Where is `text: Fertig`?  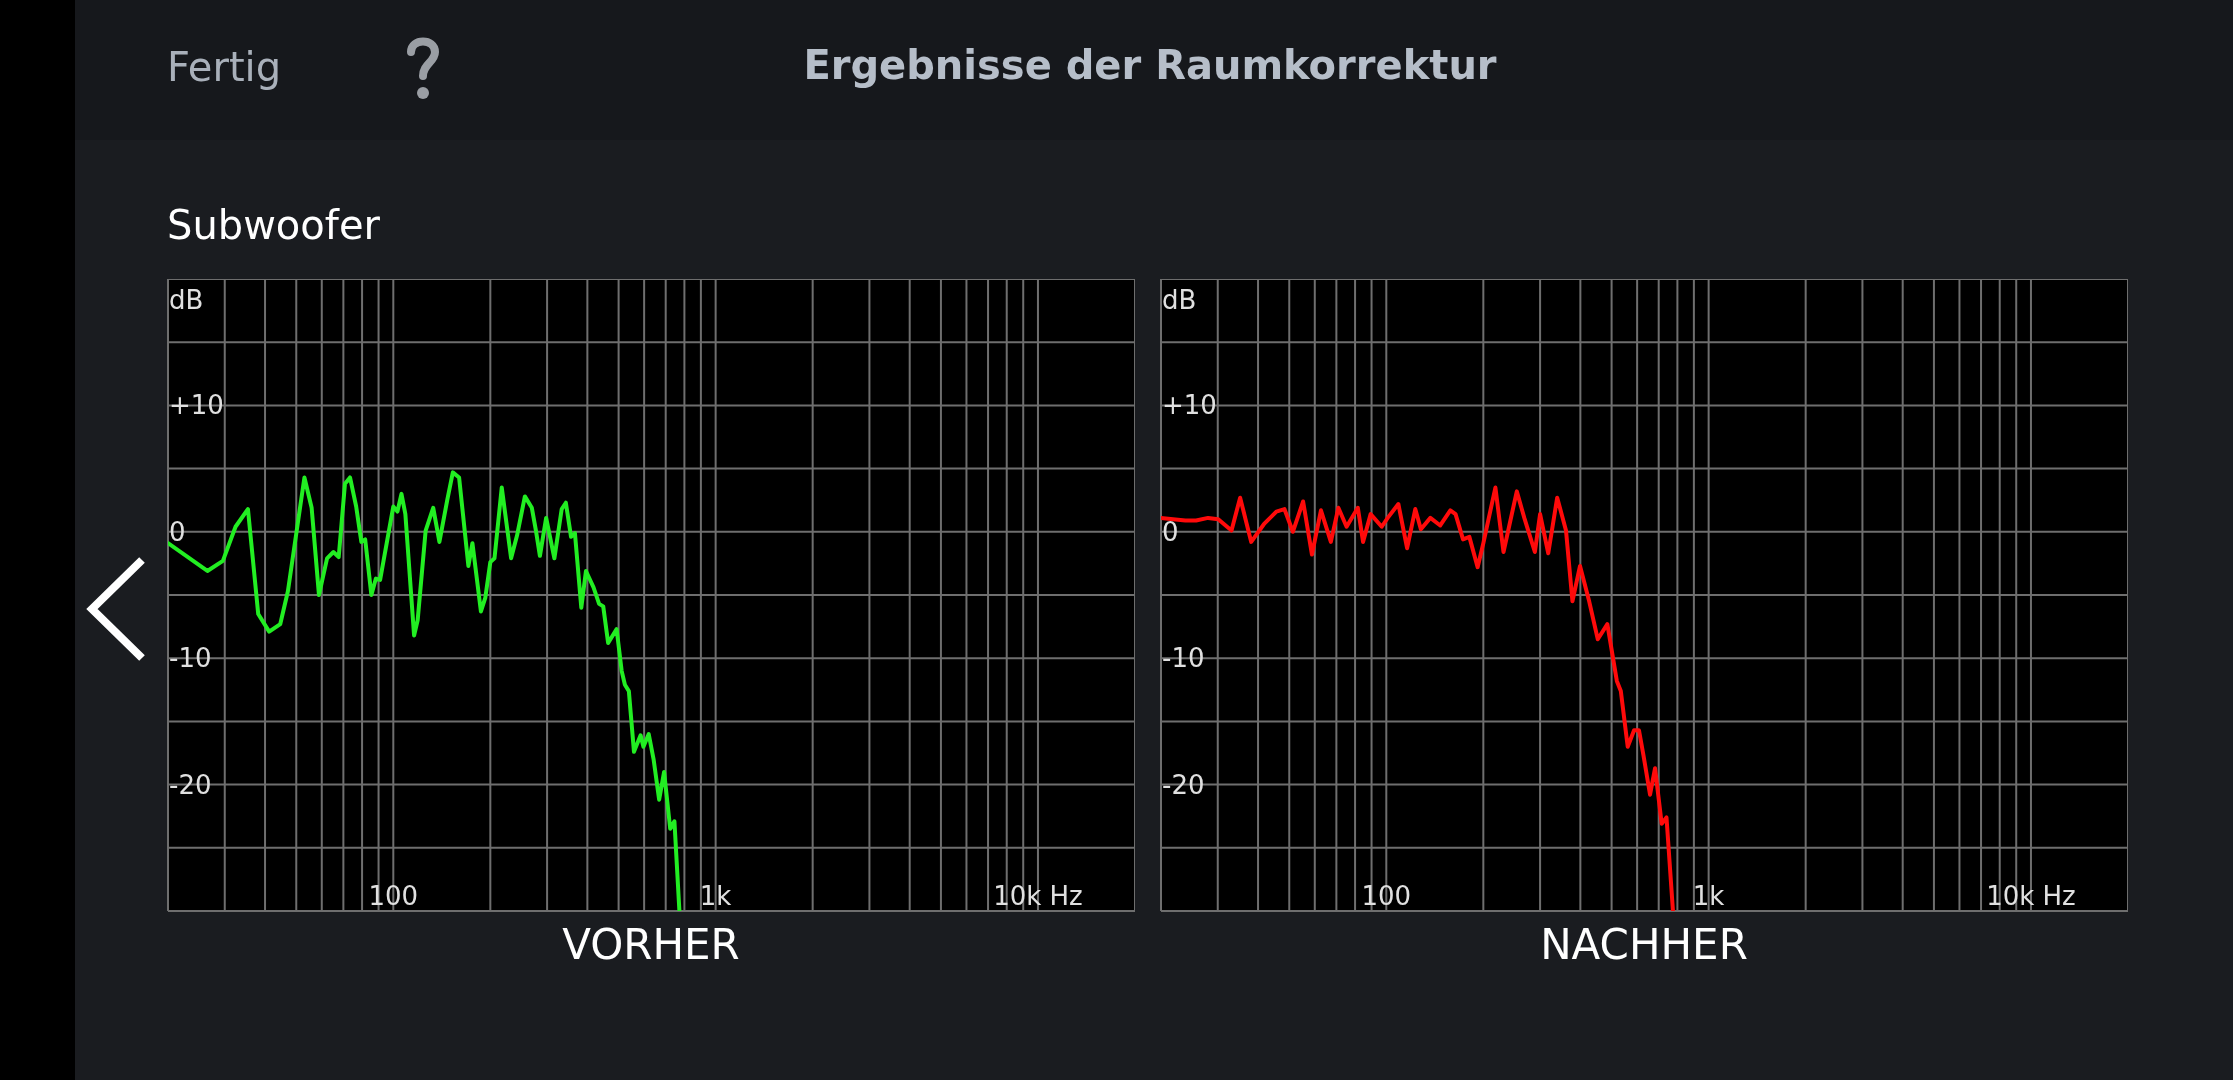
text: Fertig is located at coordinates (224, 67).